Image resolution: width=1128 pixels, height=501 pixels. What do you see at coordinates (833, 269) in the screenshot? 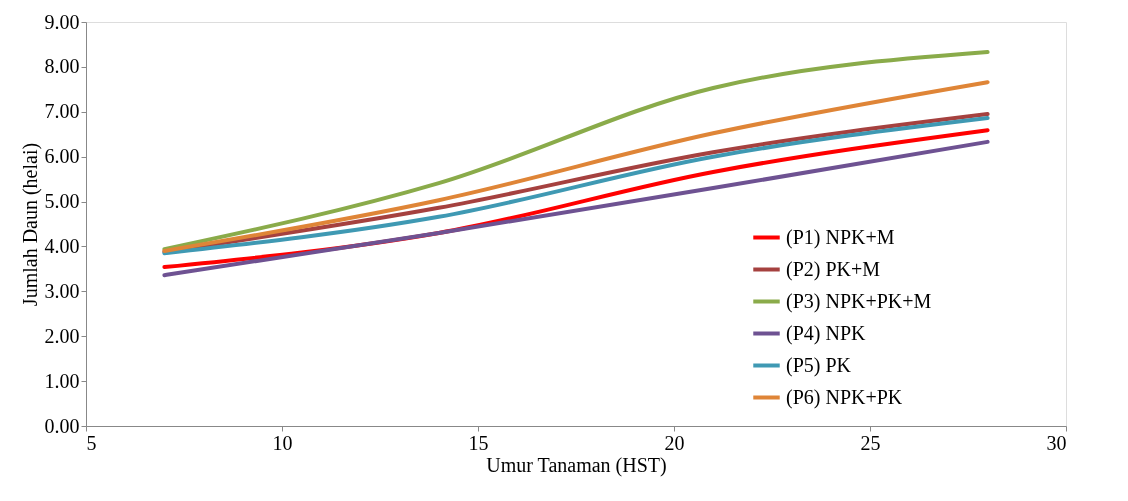
I see `legend-label: (P2) PK+M` at bounding box center [833, 269].